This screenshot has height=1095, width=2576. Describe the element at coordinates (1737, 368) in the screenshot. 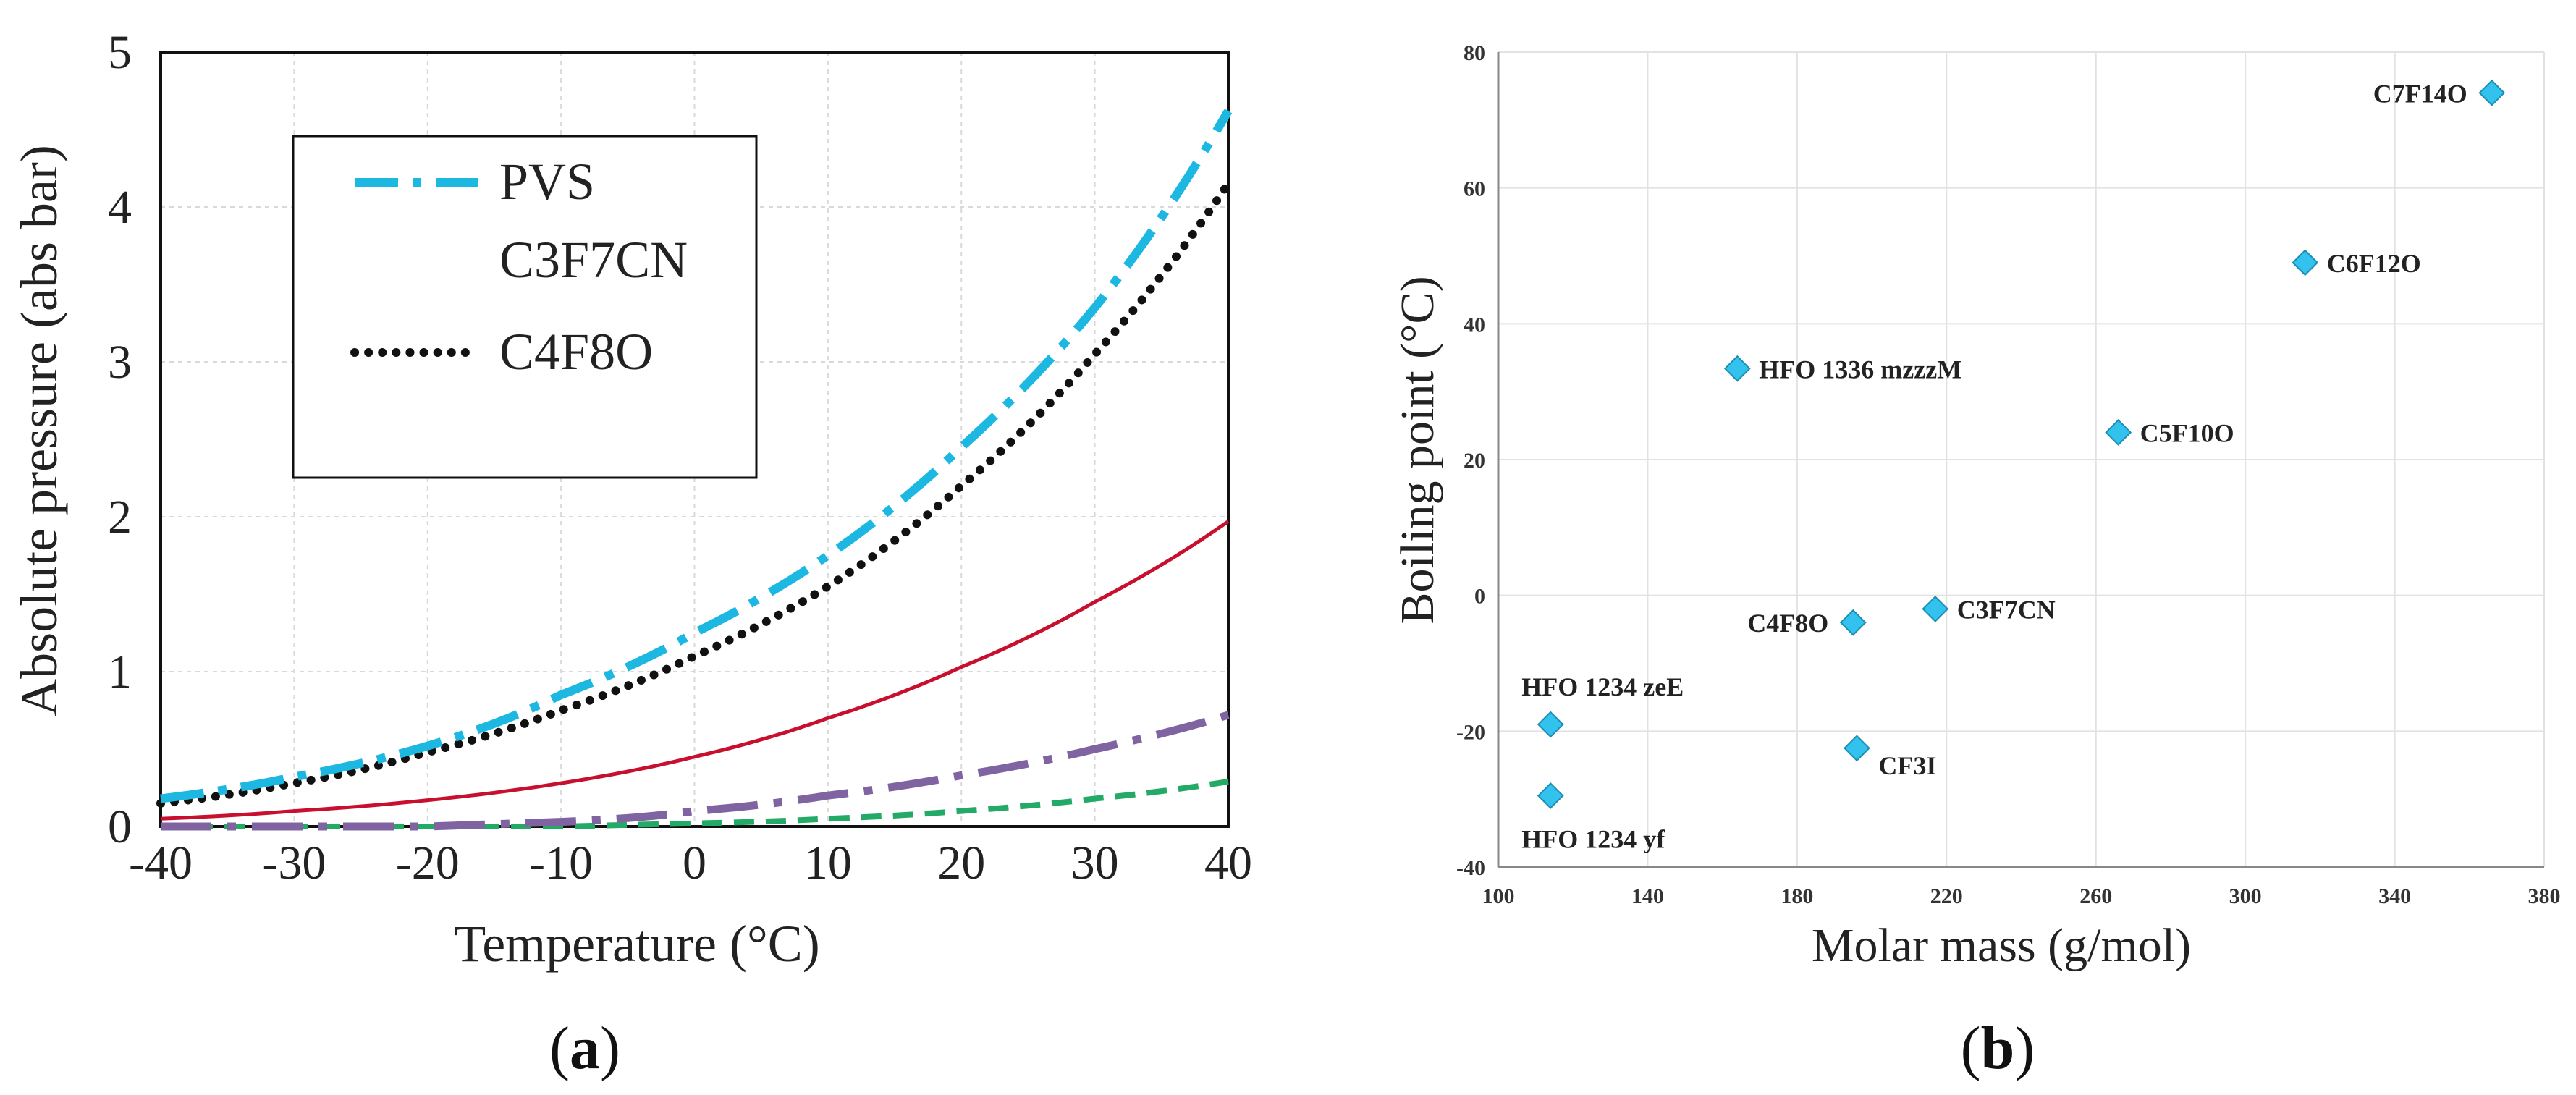

I see `marker-hfo-1336-mzzzm` at that location.